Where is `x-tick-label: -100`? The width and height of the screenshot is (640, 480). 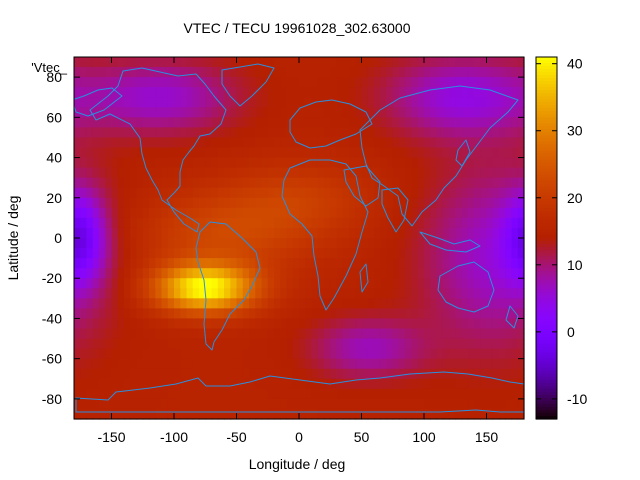 x-tick-label: -100 is located at coordinates (174, 437).